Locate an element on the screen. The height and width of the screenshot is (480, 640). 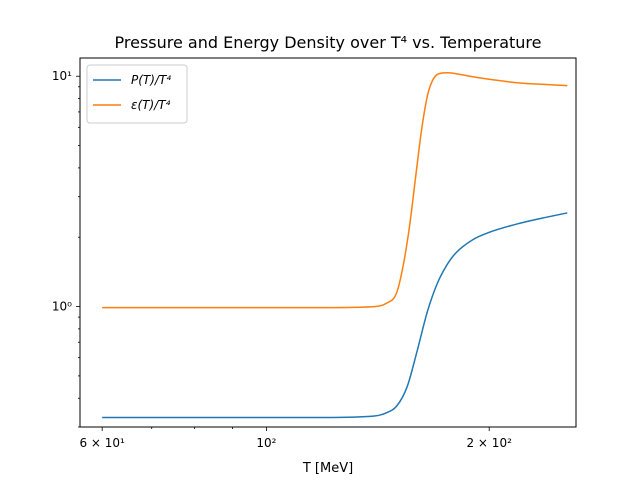
legend-label-pressure: P(T)/T⁴ is located at coordinates (151, 80).